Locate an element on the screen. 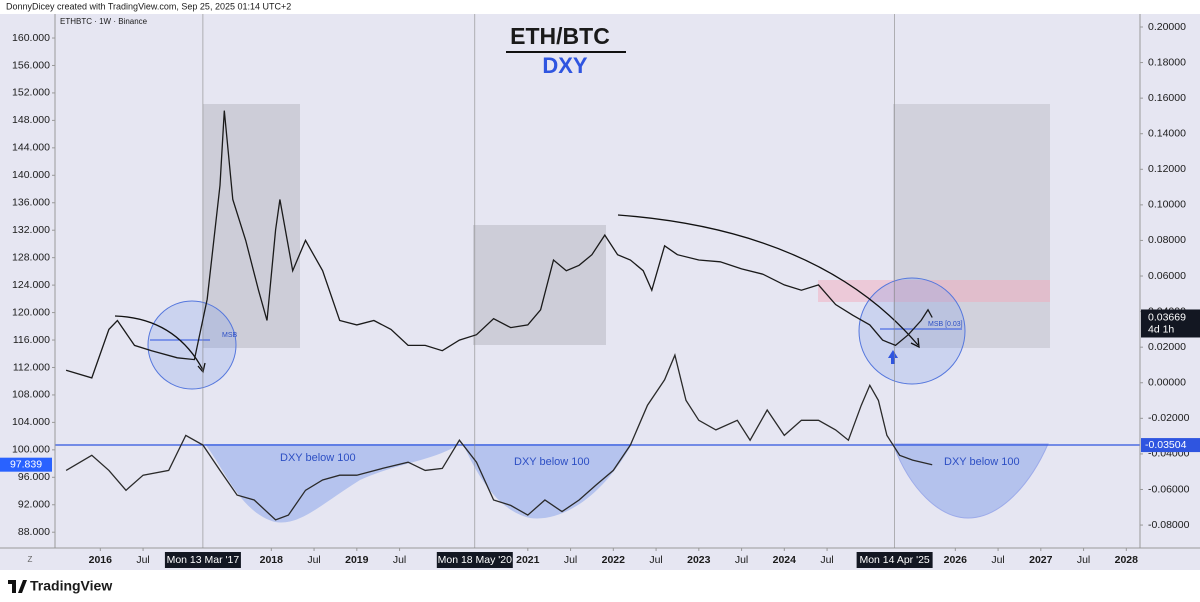 The width and height of the screenshot is (1200, 602). y-tick-label: 116.000 is located at coordinates (31, 340).